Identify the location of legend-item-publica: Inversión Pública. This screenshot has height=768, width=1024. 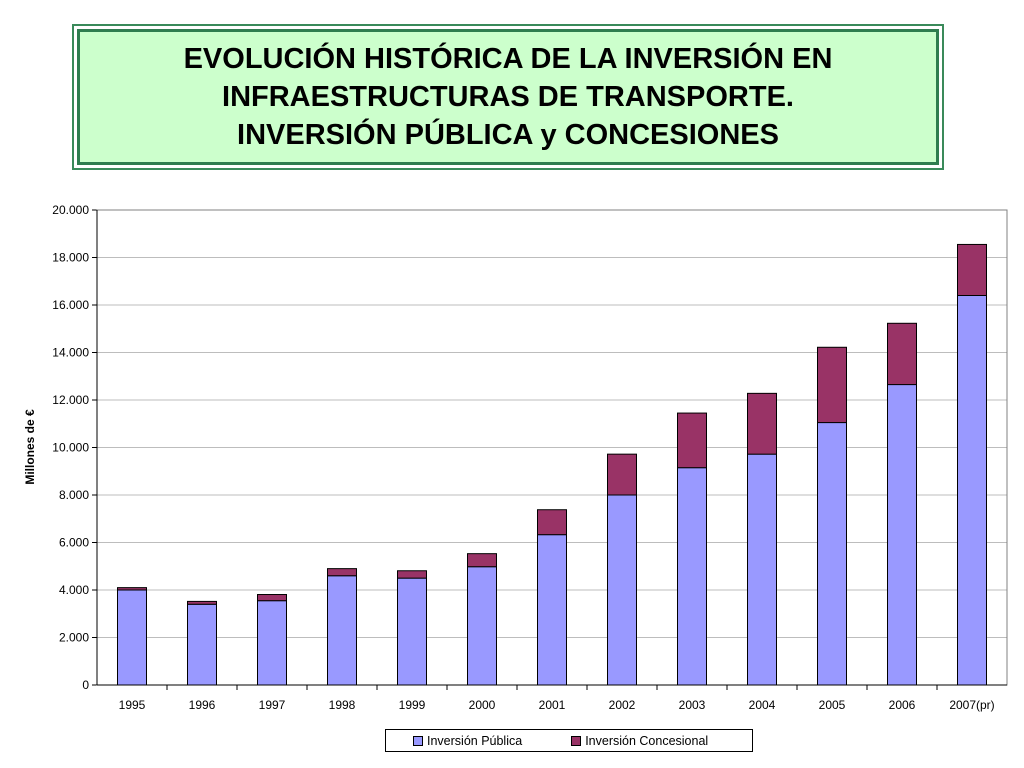
(467, 741).